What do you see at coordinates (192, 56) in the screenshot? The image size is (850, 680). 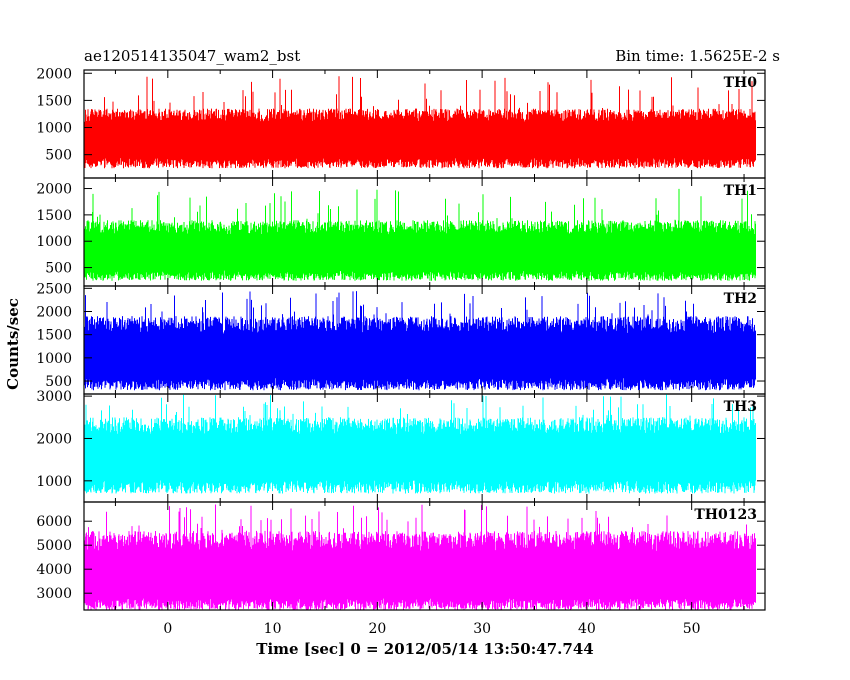 I see `plot-header-left: ae120514135047_wam2_bst` at bounding box center [192, 56].